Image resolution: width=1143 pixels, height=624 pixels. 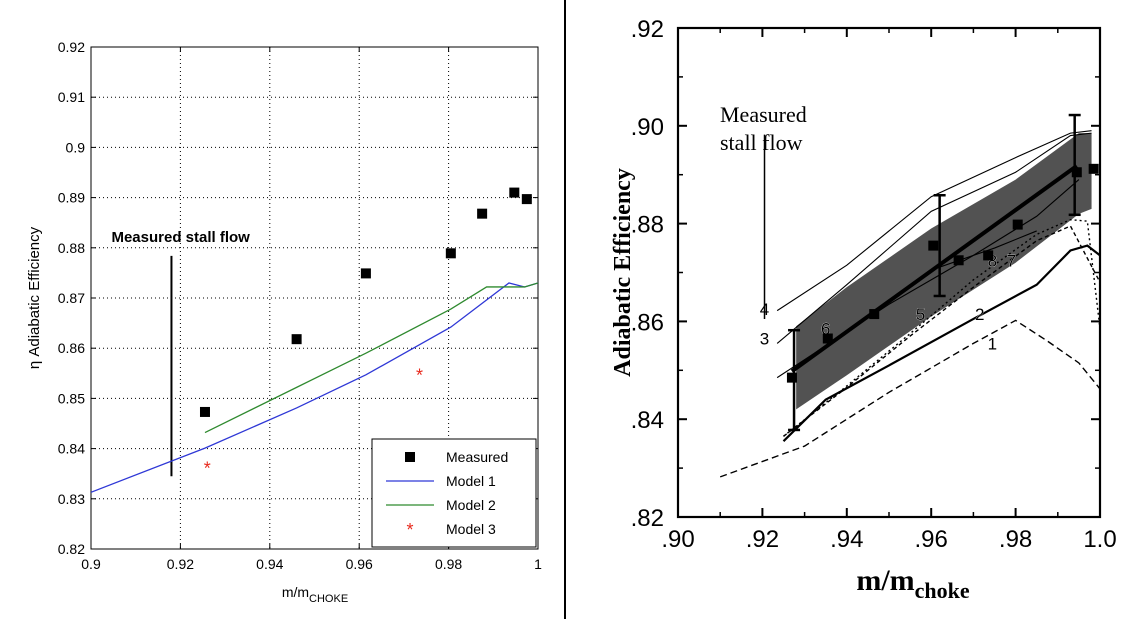 What do you see at coordinates (920, 314) in the screenshot?
I see `curve-label-5: 5` at bounding box center [920, 314].